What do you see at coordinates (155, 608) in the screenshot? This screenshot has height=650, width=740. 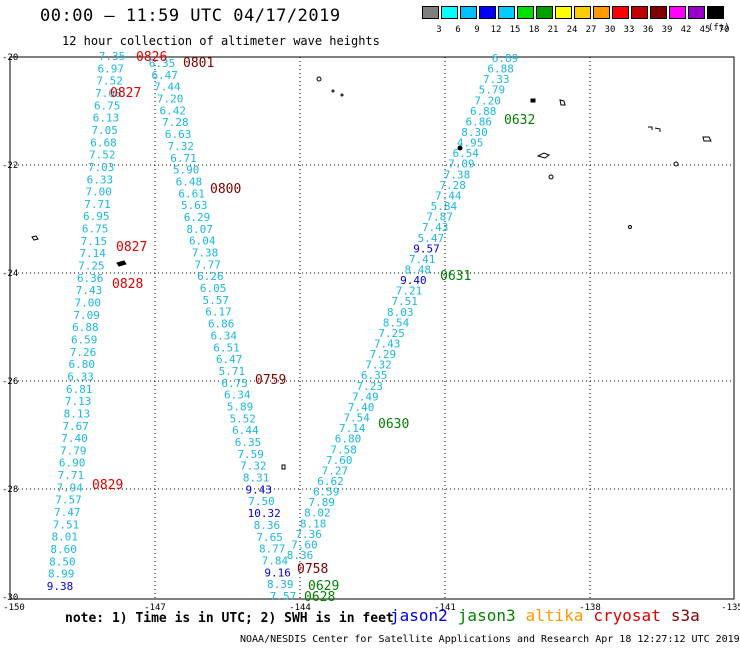 I see `longitude-tick-label: -147` at bounding box center [155, 608].